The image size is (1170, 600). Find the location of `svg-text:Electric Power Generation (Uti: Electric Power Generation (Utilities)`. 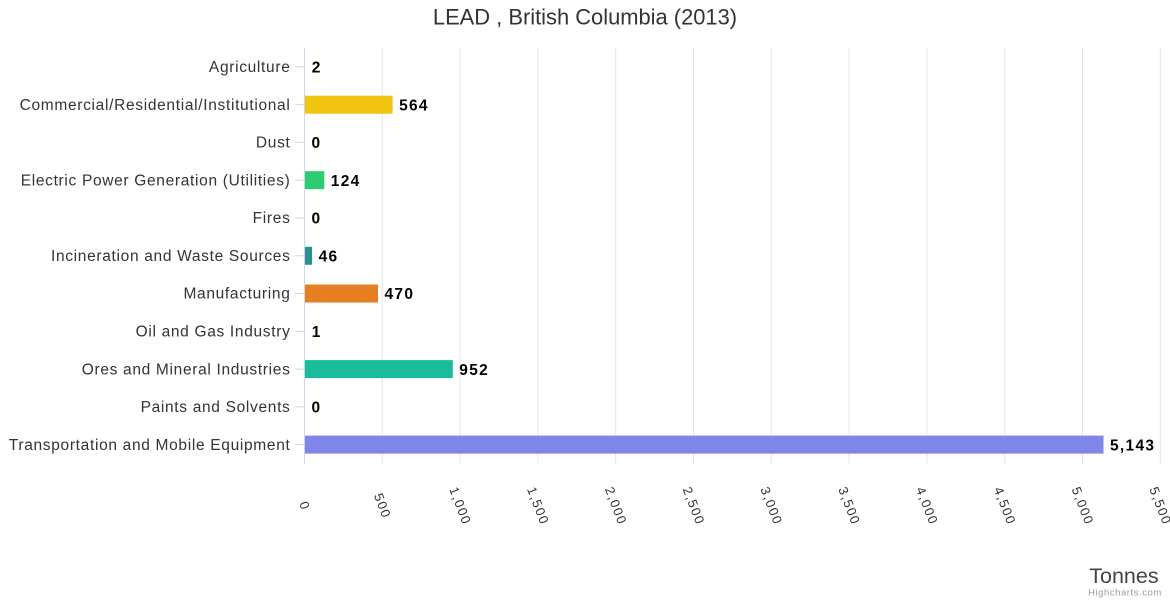

svg-text:Electric Power Generation (Uti: Electric Power Generation (Utilities) is located at coordinates (156, 180).